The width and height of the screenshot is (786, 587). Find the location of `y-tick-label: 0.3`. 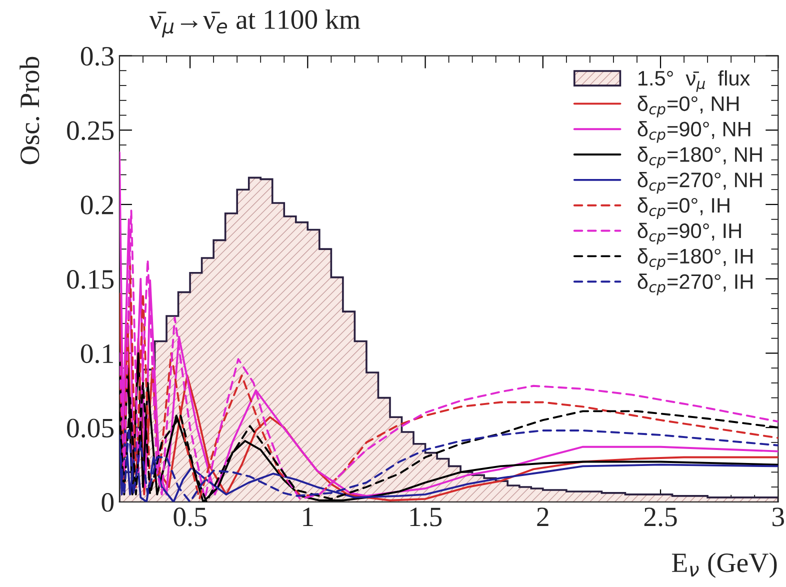

y-tick-label: 0.3 is located at coordinates (97, 56).